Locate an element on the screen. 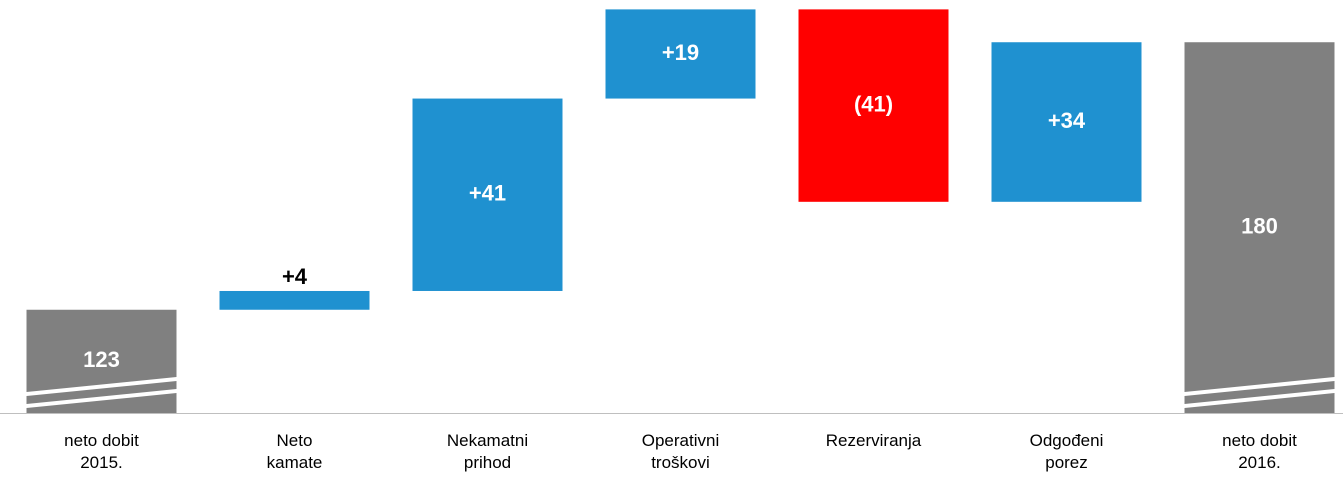 Image resolution: width=1343 pixels, height=480 pixels. value-label: +41 is located at coordinates (487, 193).